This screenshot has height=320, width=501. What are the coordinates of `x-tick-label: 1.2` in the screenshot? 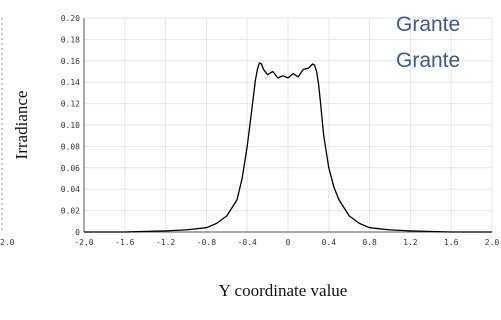 It's located at (410, 242).